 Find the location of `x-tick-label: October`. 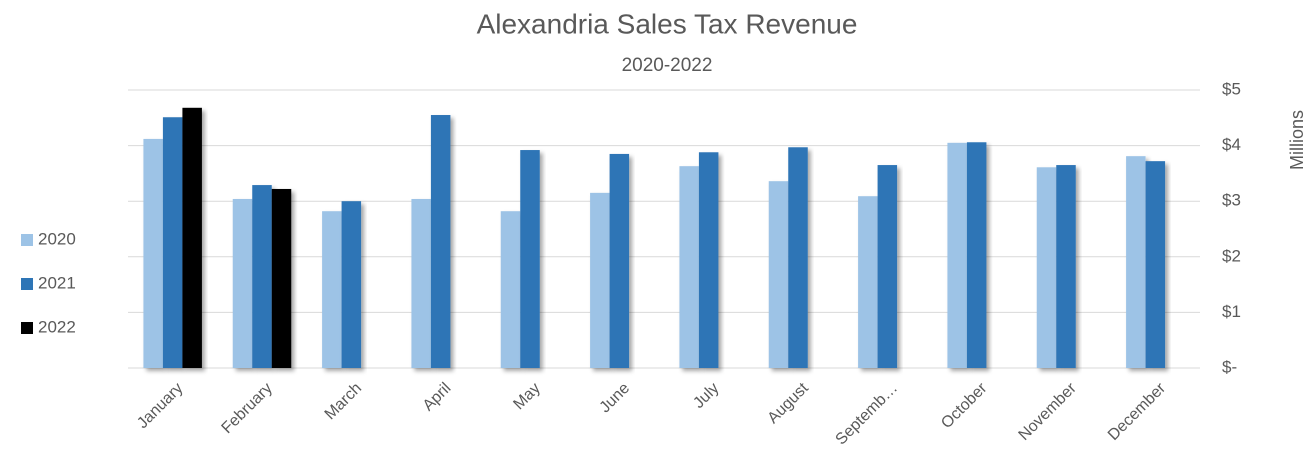

x-tick-label: October is located at coordinates (964, 405).